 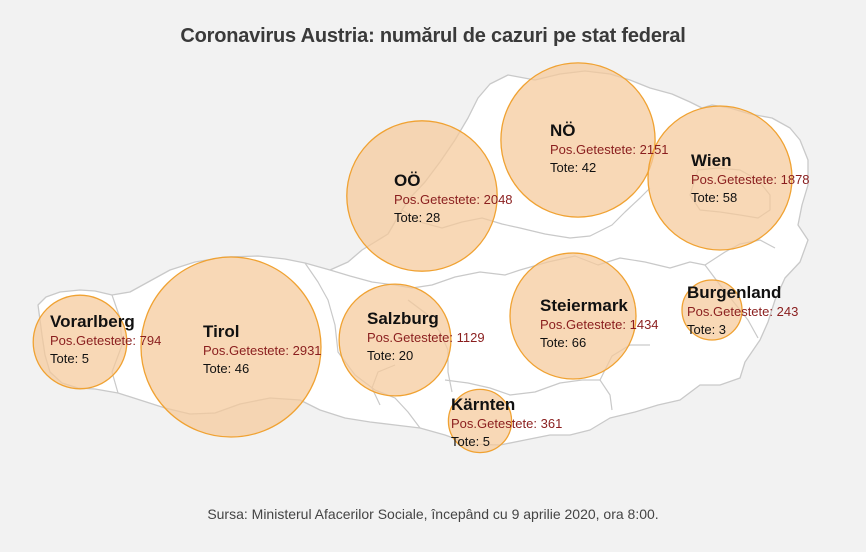 I want to click on state-name: Salzburg, so click(x=403, y=318).